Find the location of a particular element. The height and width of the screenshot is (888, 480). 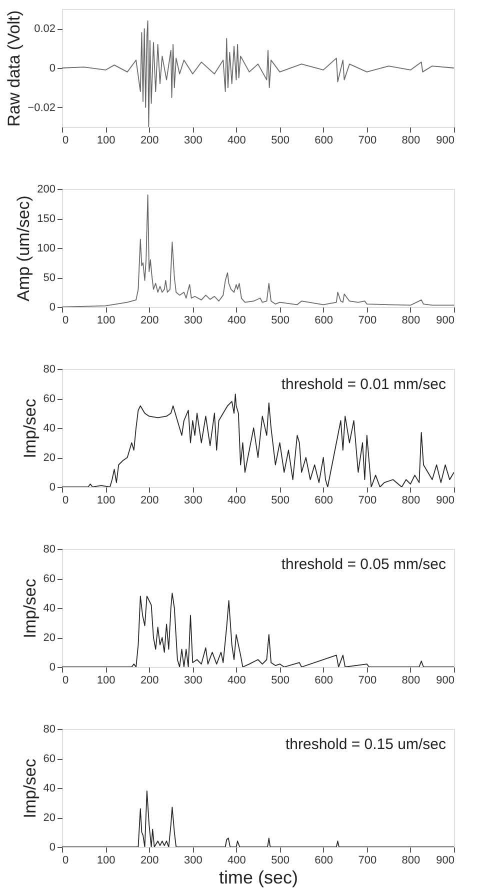

y-axis-title: Amp (um/sec) is located at coordinates (24, 249).